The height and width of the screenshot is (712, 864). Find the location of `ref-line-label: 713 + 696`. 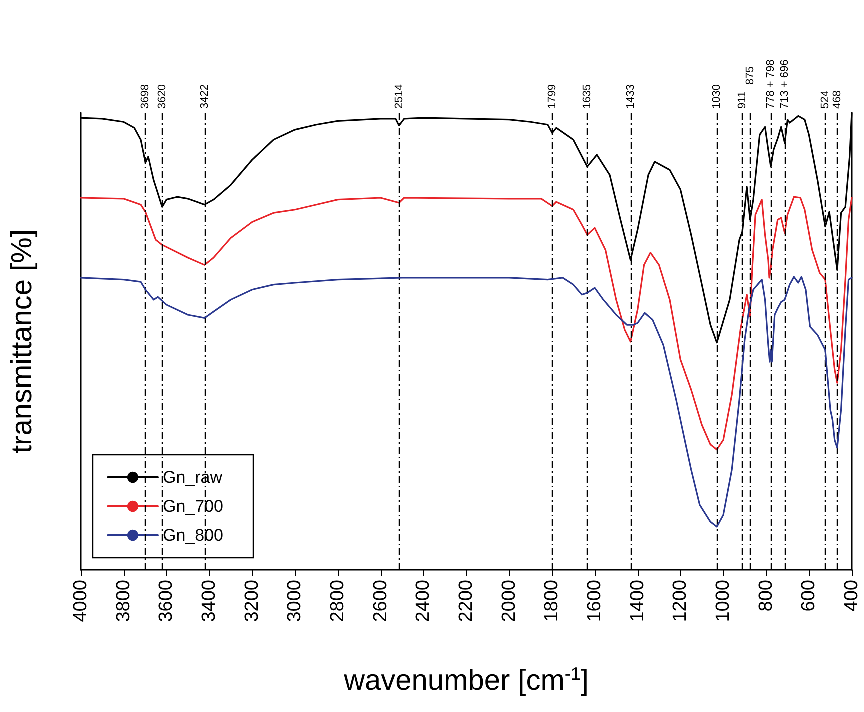

ref-line-label: 713 + 696 is located at coordinates (784, 84).